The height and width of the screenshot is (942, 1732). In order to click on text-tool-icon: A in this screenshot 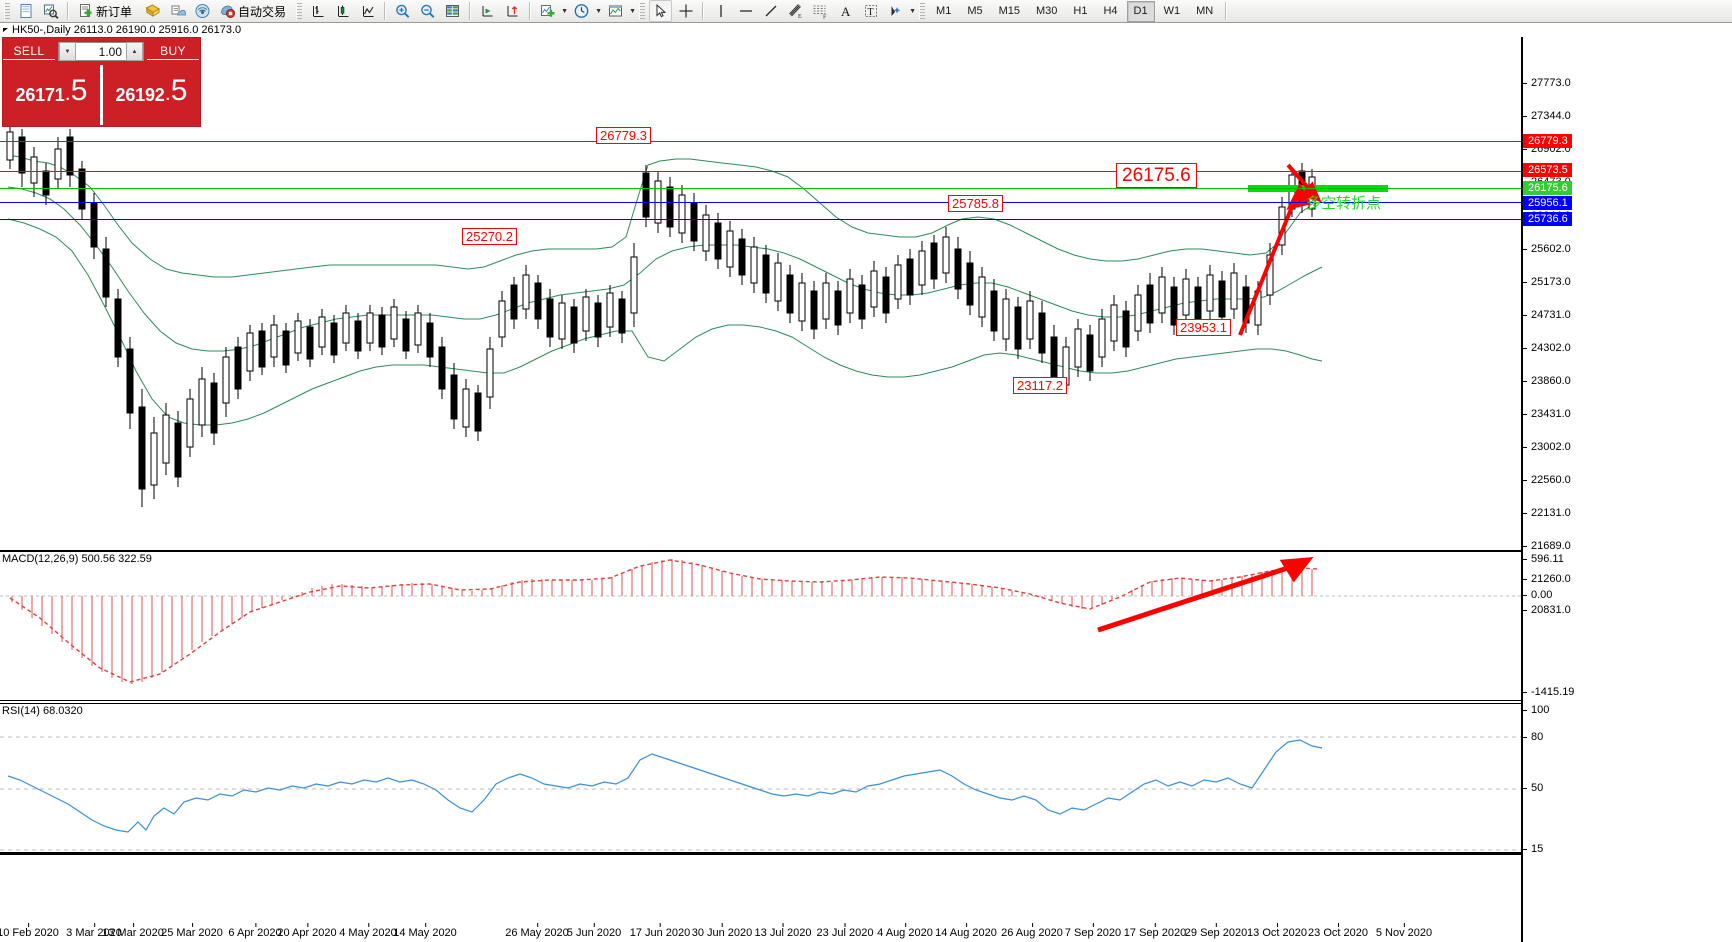, I will do `click(845, 11)`.